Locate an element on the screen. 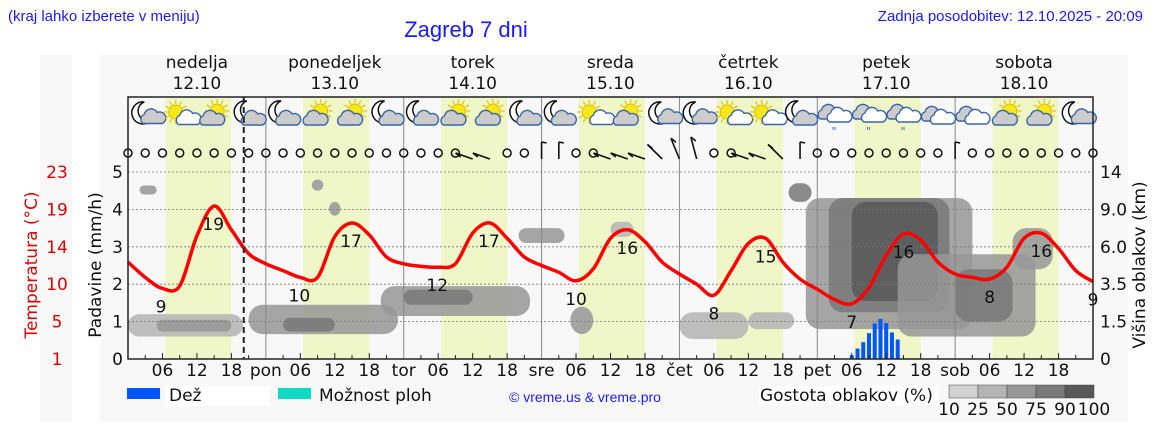 This screenshot has height=443, width=1152. x-tick-day: sob is located at coordinates (955, 371).